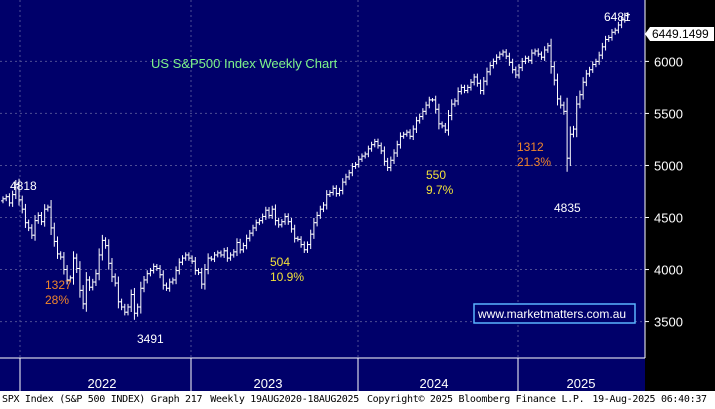 Image resolution: width=715 pixels, height=409 pixels. Describe the element at coordinates (668, 165) in the screenshot. I see `y-tick-label: 5000` at that location.